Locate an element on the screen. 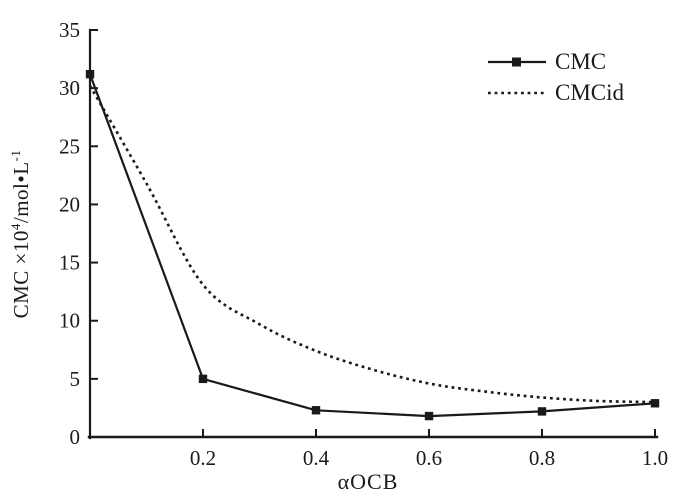 The height and width of the screenshot is (501, 682). y-axis-title-units: /mol•L is located at coordinates (21, 192).